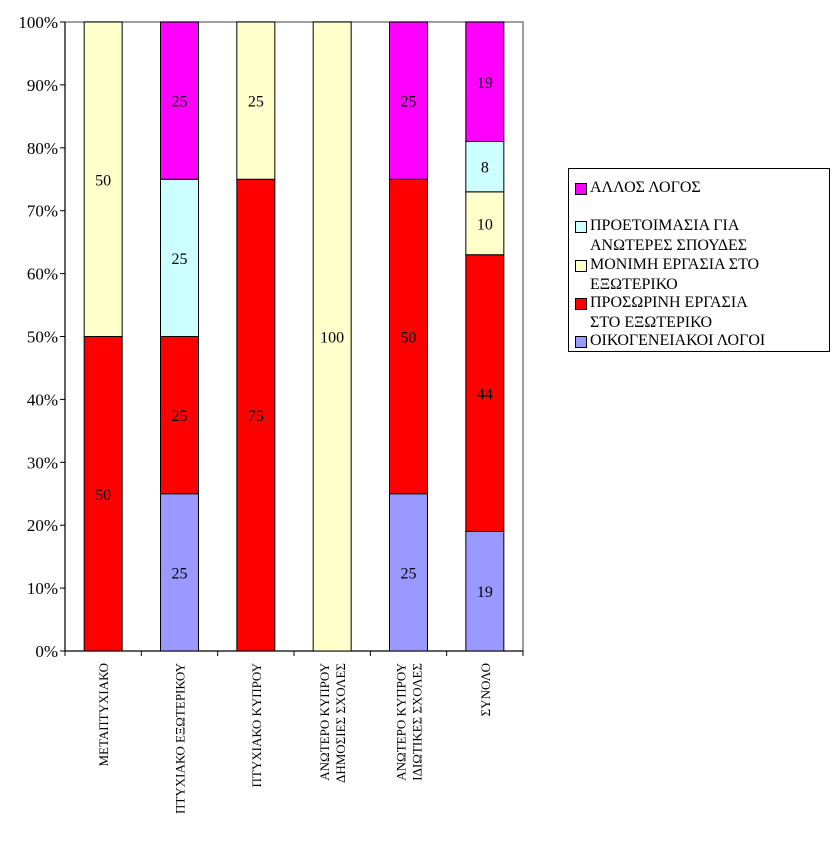  I want to click on y-tick-label: 70%, so click(42, 211).